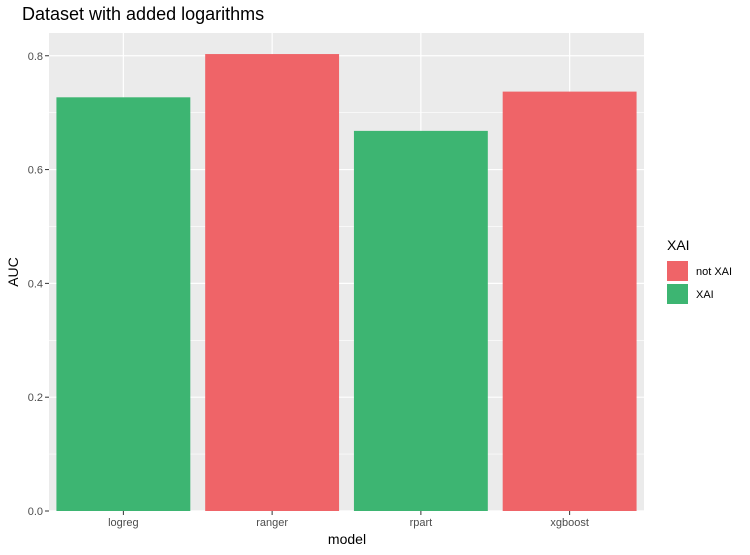 The image size is (750, 555). Describe the element at coordinates (347, 539) in the screenshot. I see `x-axis-title: model` at that location.